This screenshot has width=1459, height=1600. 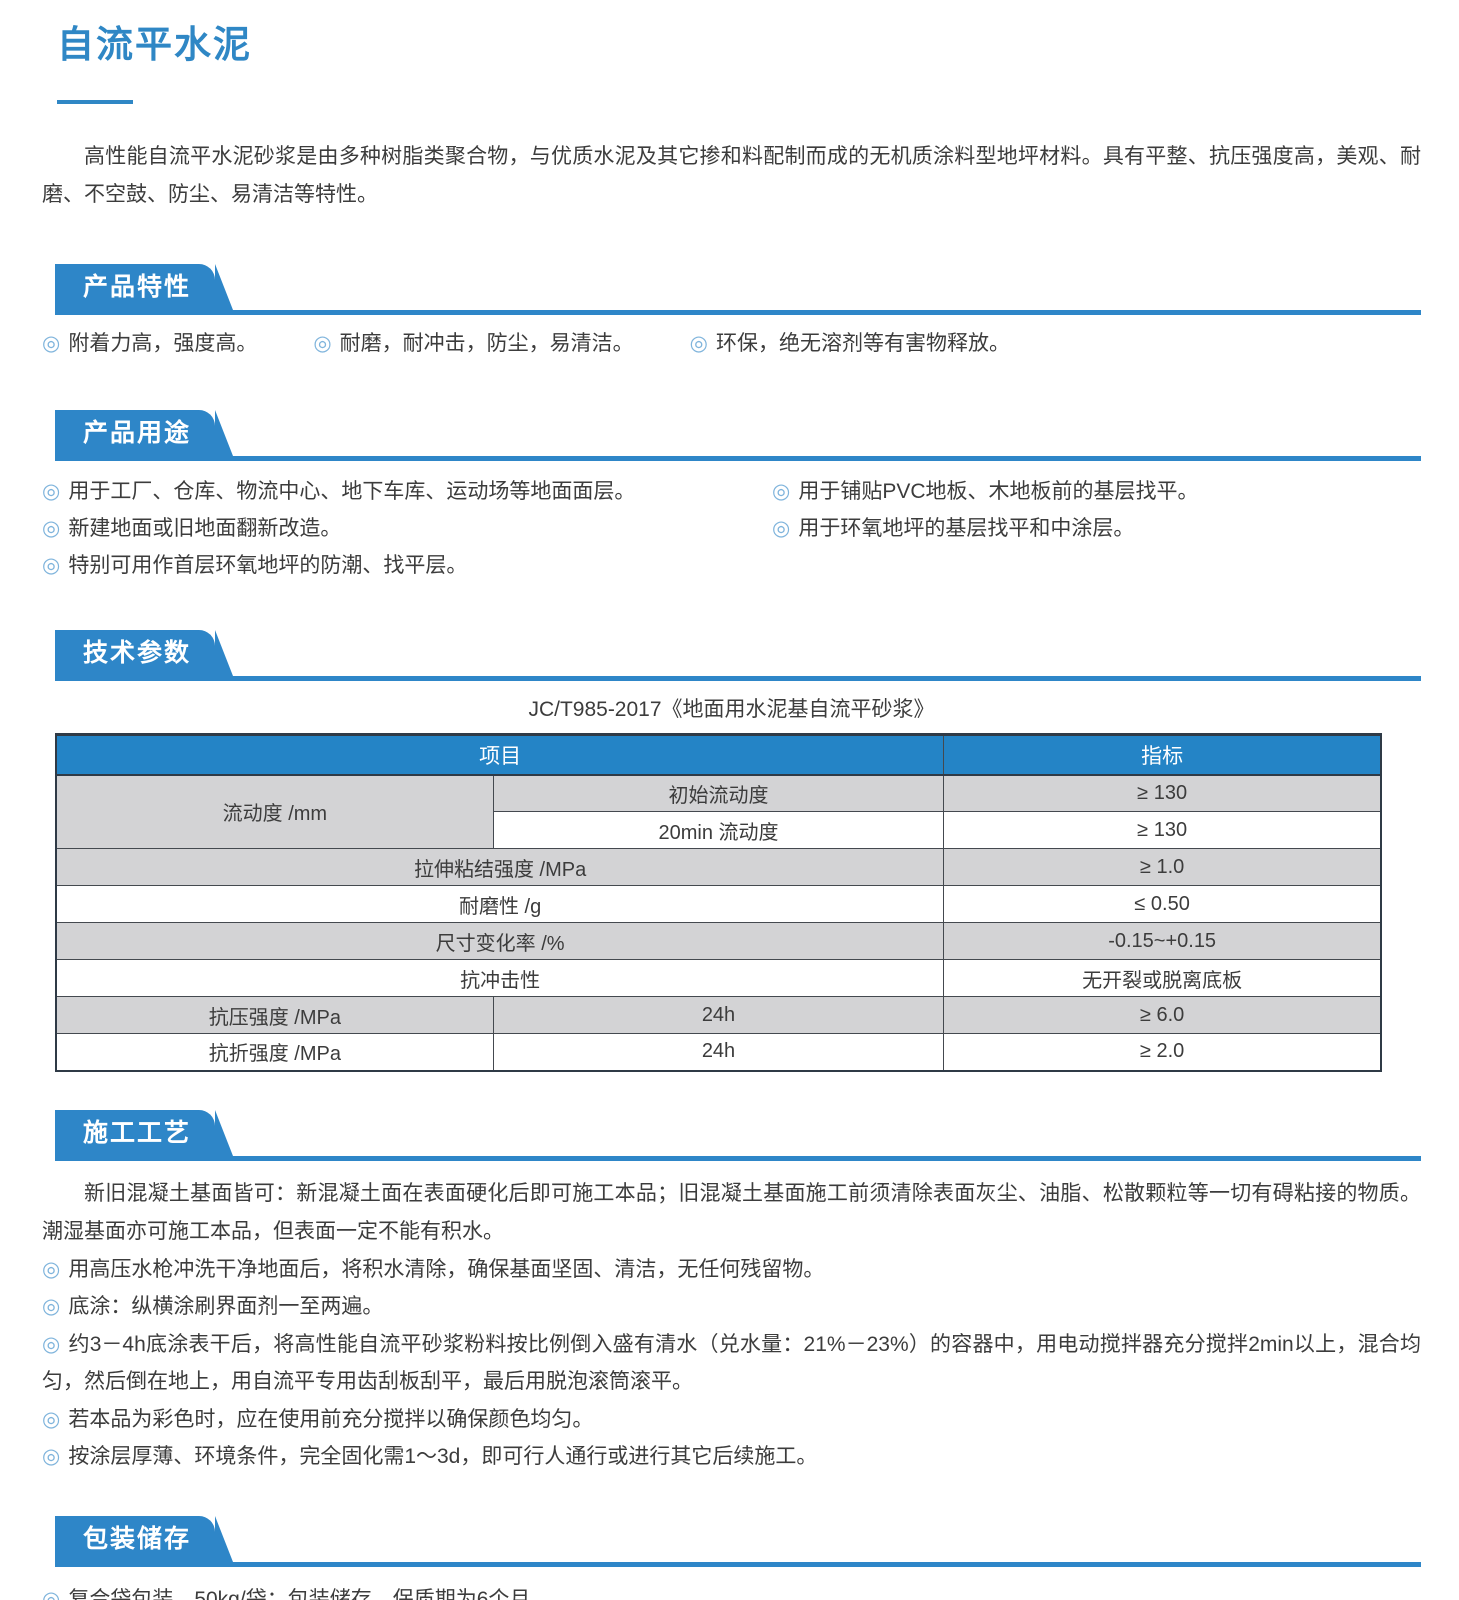 I want to click on list-item-text: 附着力高，强度高。, so click(x=163, y=343).